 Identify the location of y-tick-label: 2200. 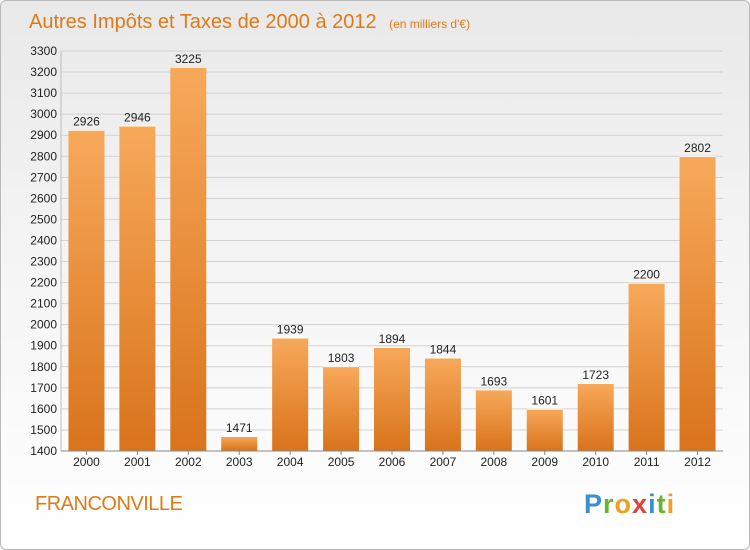
(43, 283).